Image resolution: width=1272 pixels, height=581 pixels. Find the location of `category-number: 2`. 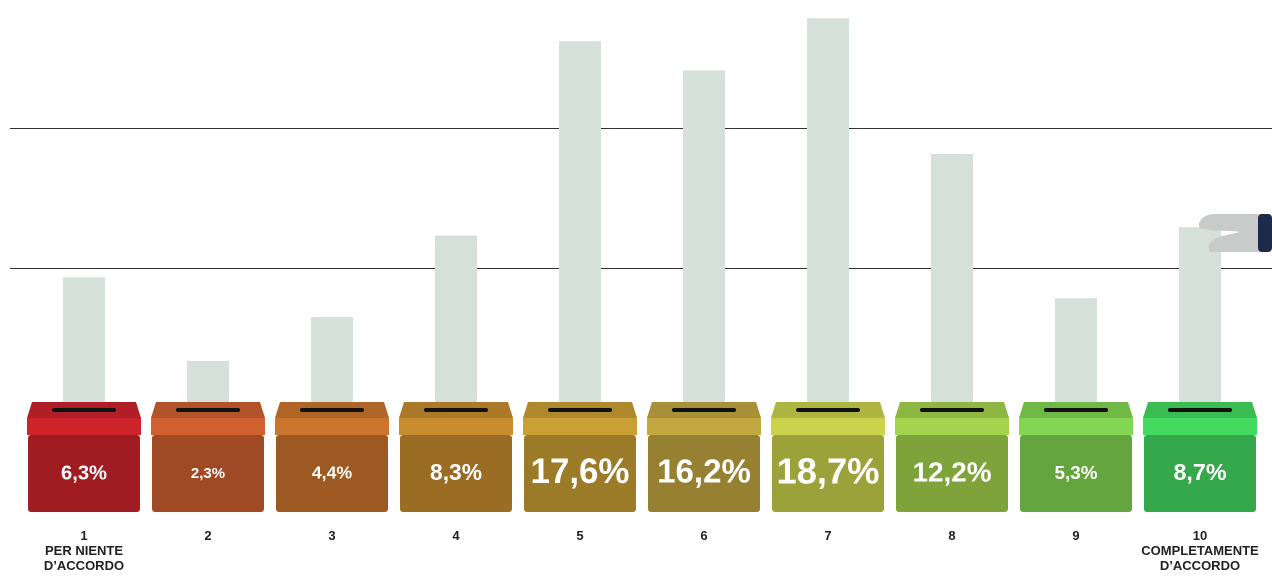

category-number: 2 is located at coordinates (208, 535).